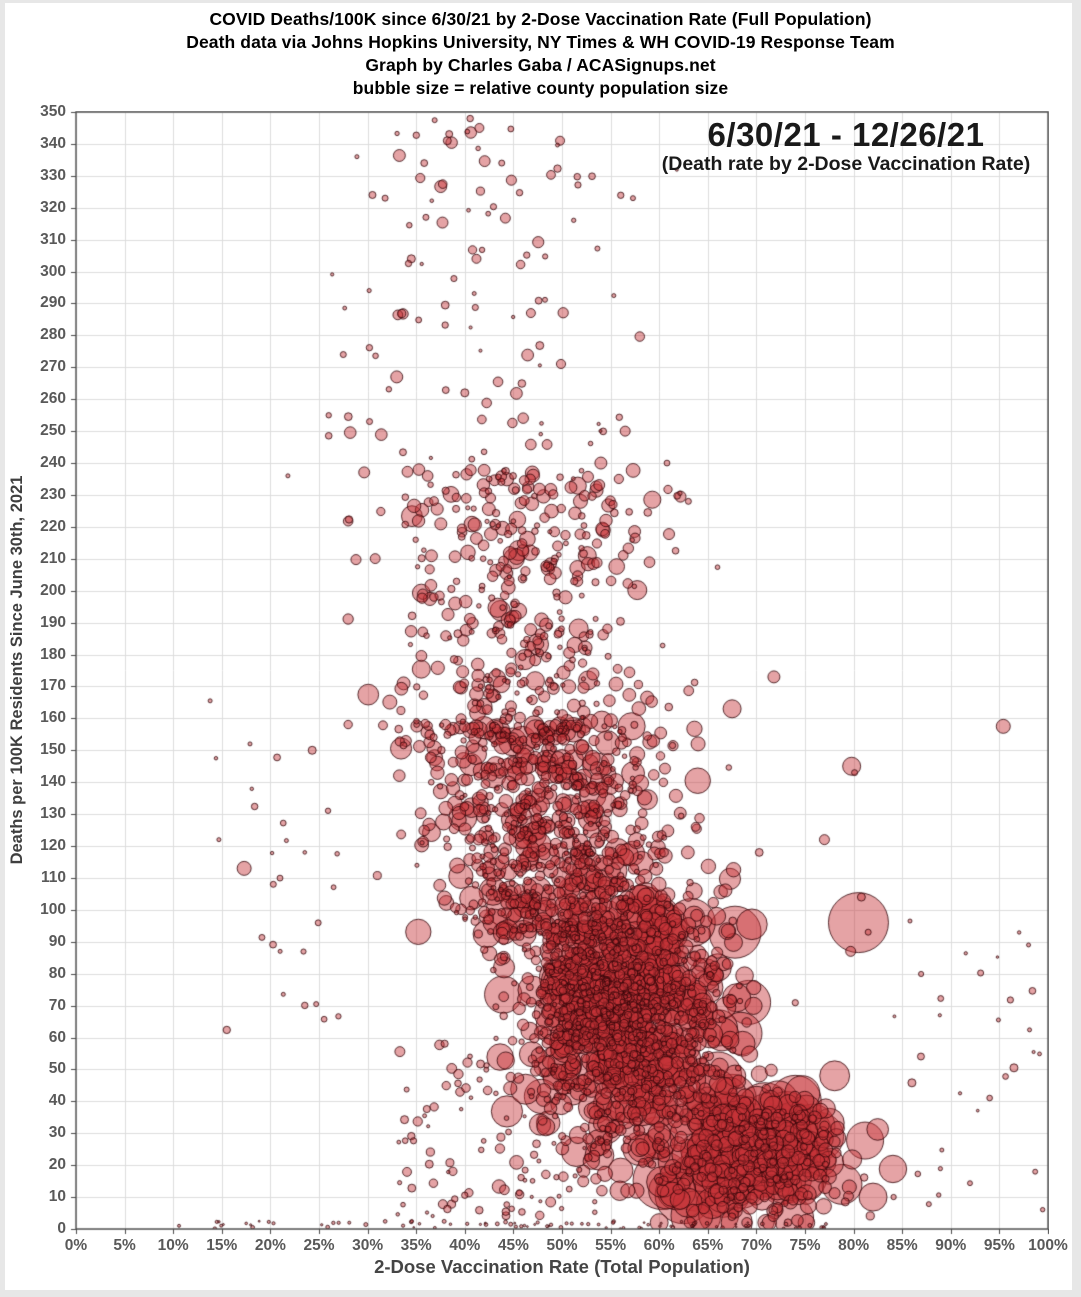  What do you see at coordinates (562, 1245) in the screenshot?
I see `x-tick-label: 50%` at bounding box center [562, 1245].